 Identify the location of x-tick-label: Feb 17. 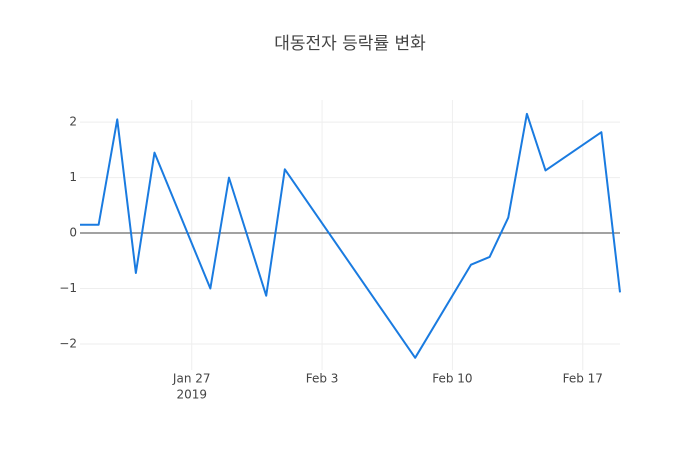
(583, 379).